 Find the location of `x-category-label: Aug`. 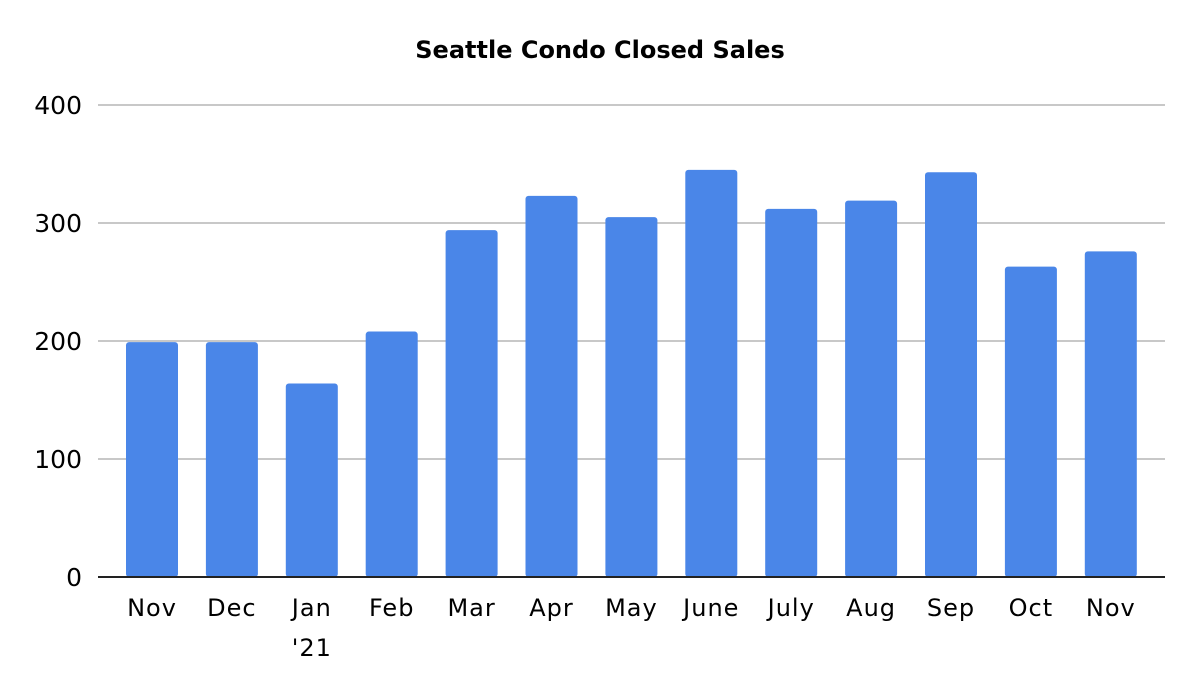

x-category-label: Aug is located at coordinates (871, 608).